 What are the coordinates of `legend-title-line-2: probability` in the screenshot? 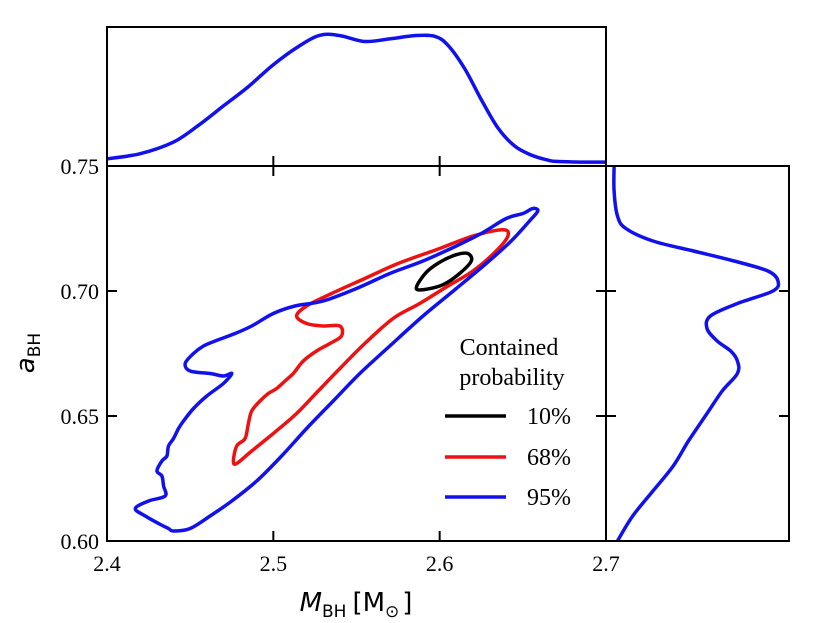 It's located at (511, 378).